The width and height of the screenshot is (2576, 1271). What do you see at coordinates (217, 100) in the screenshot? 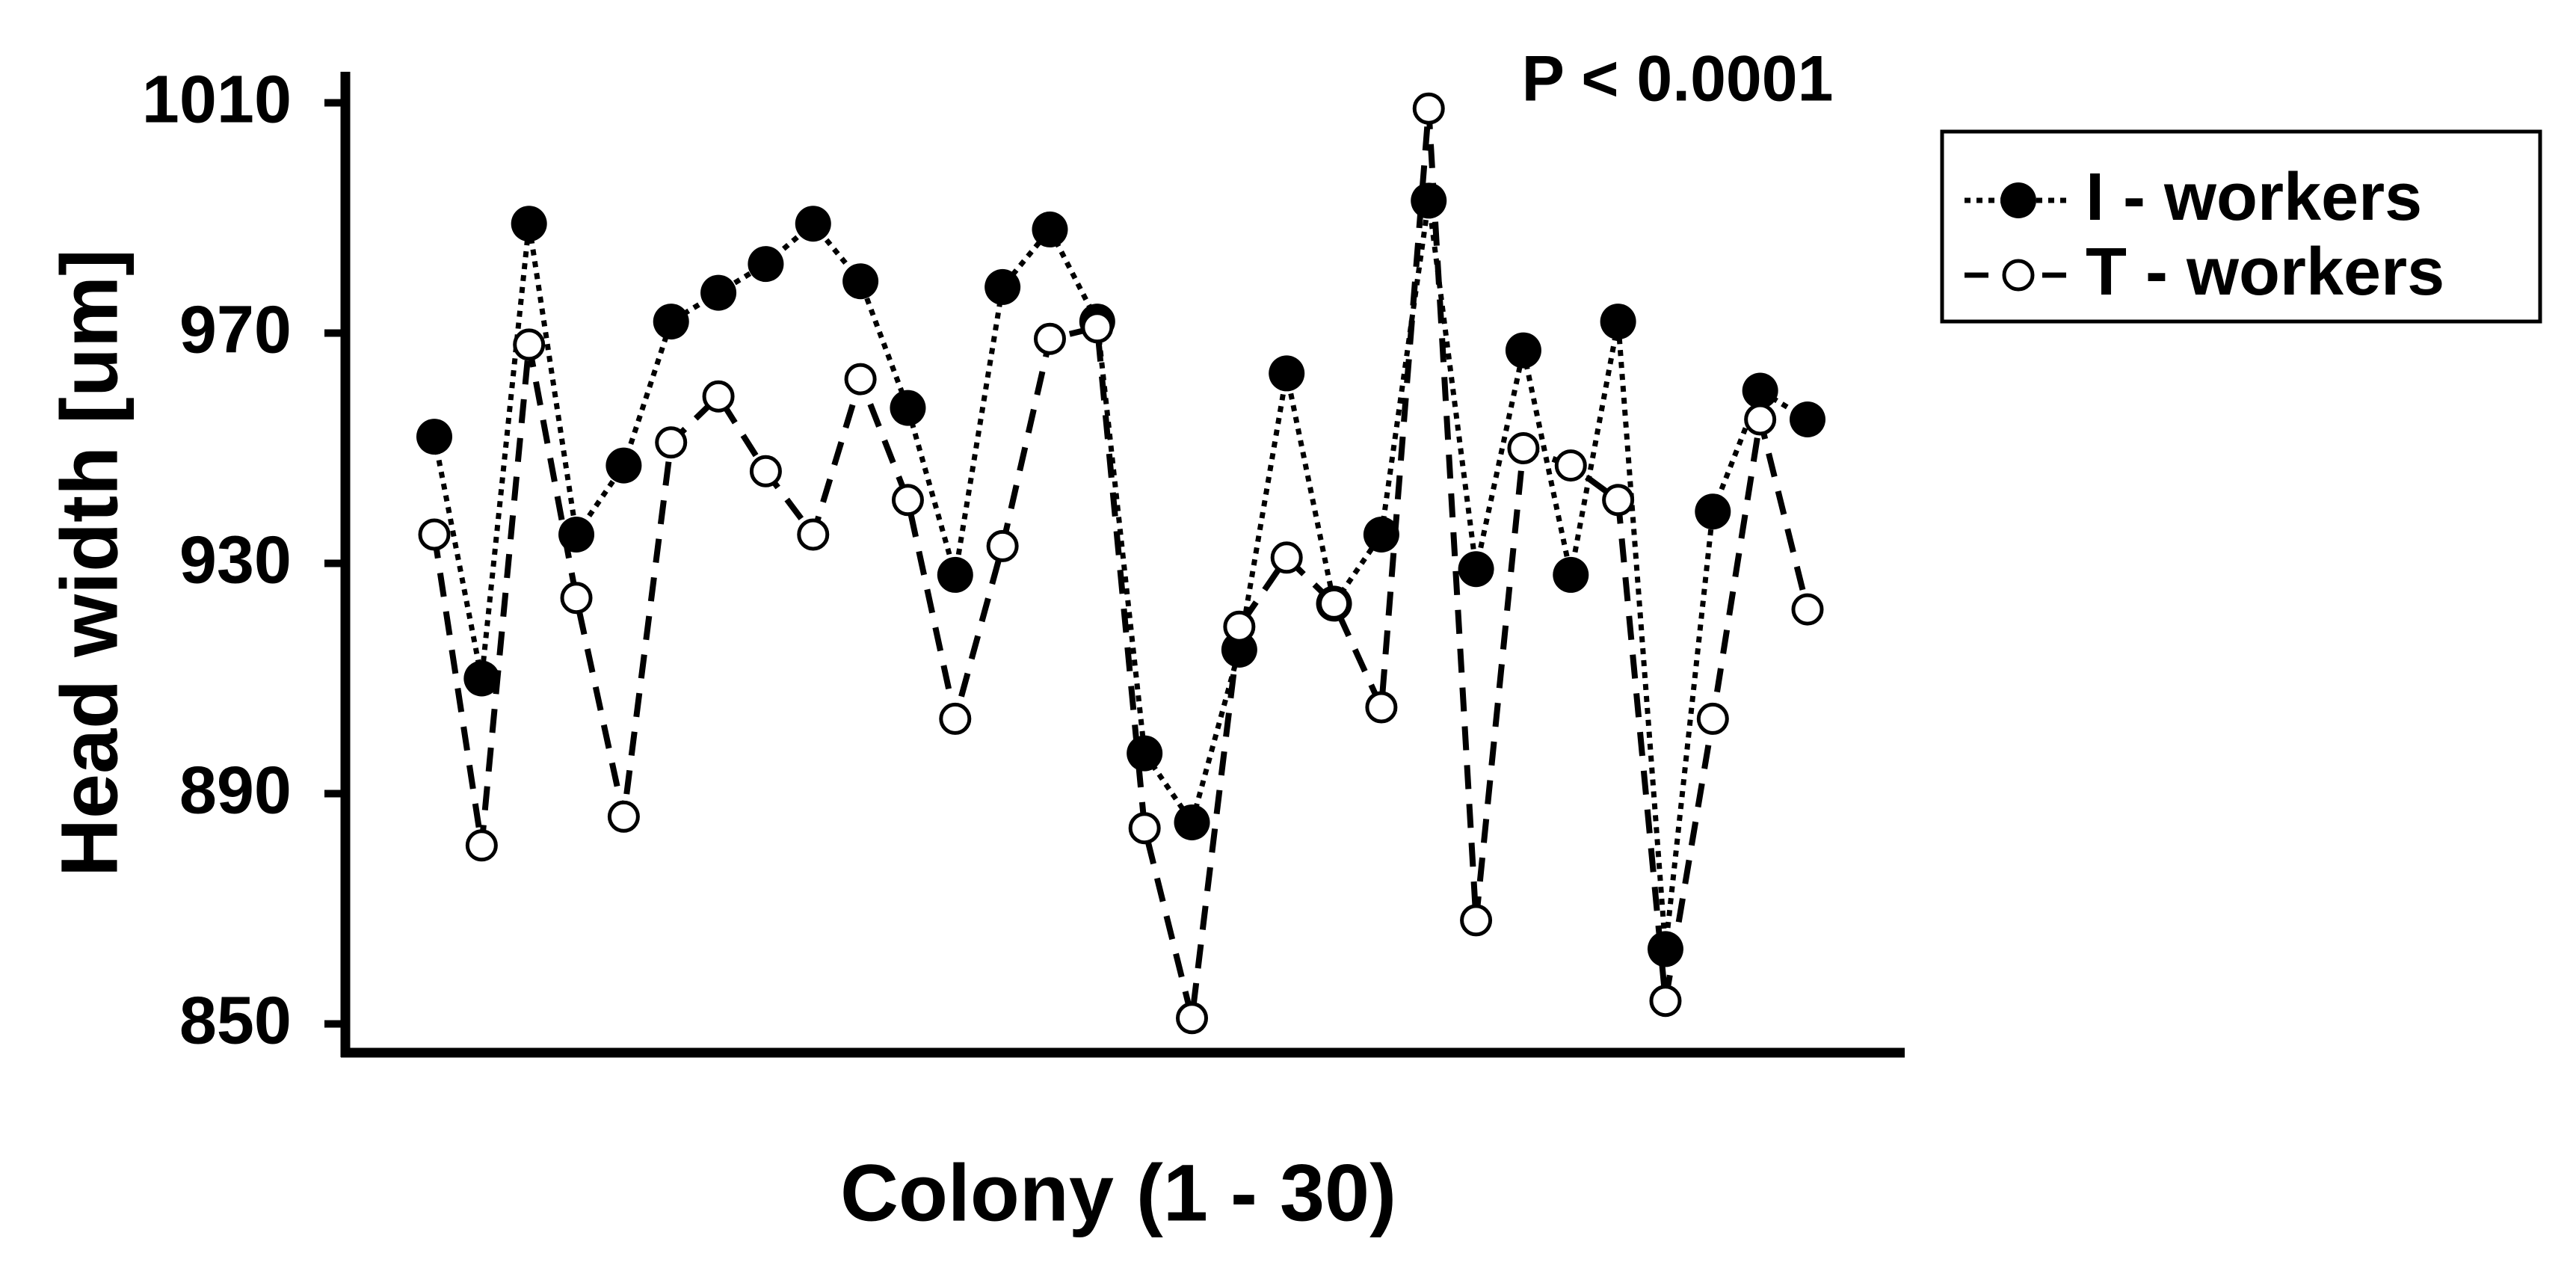
I see `y-tick-label: 1010` at bounding box center [217, 100].